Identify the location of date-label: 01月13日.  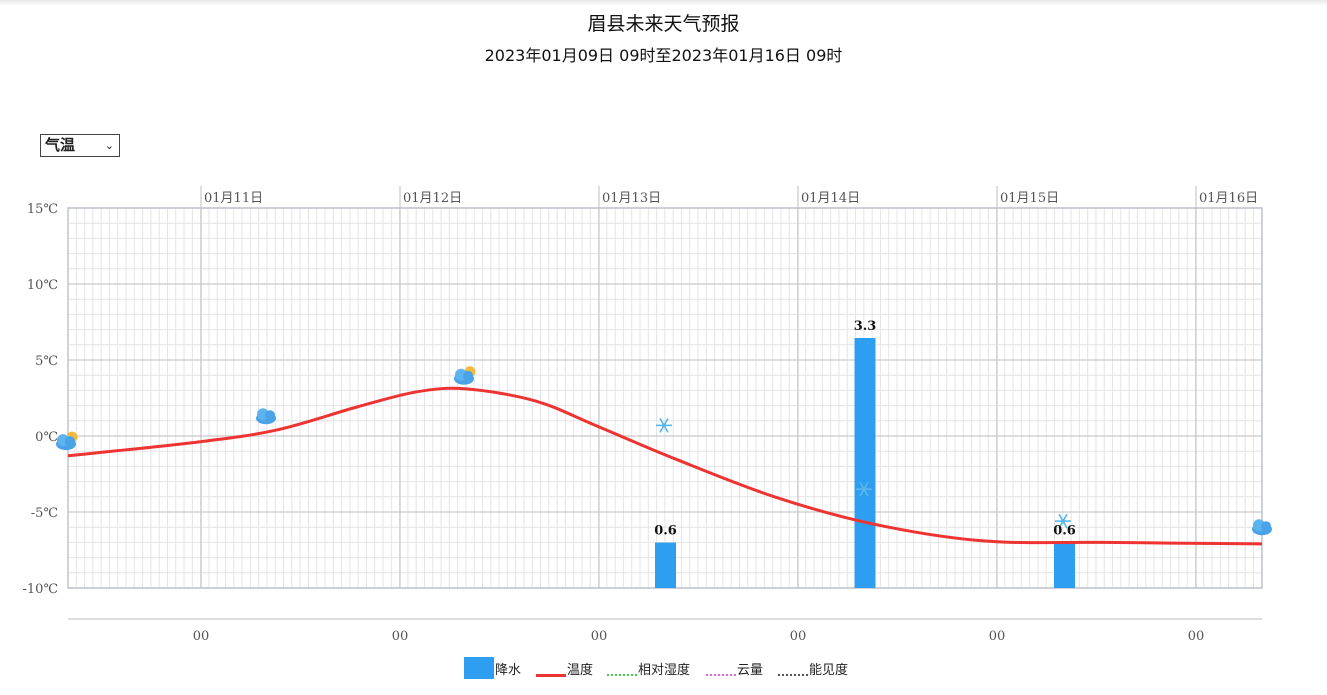
(631, 198).